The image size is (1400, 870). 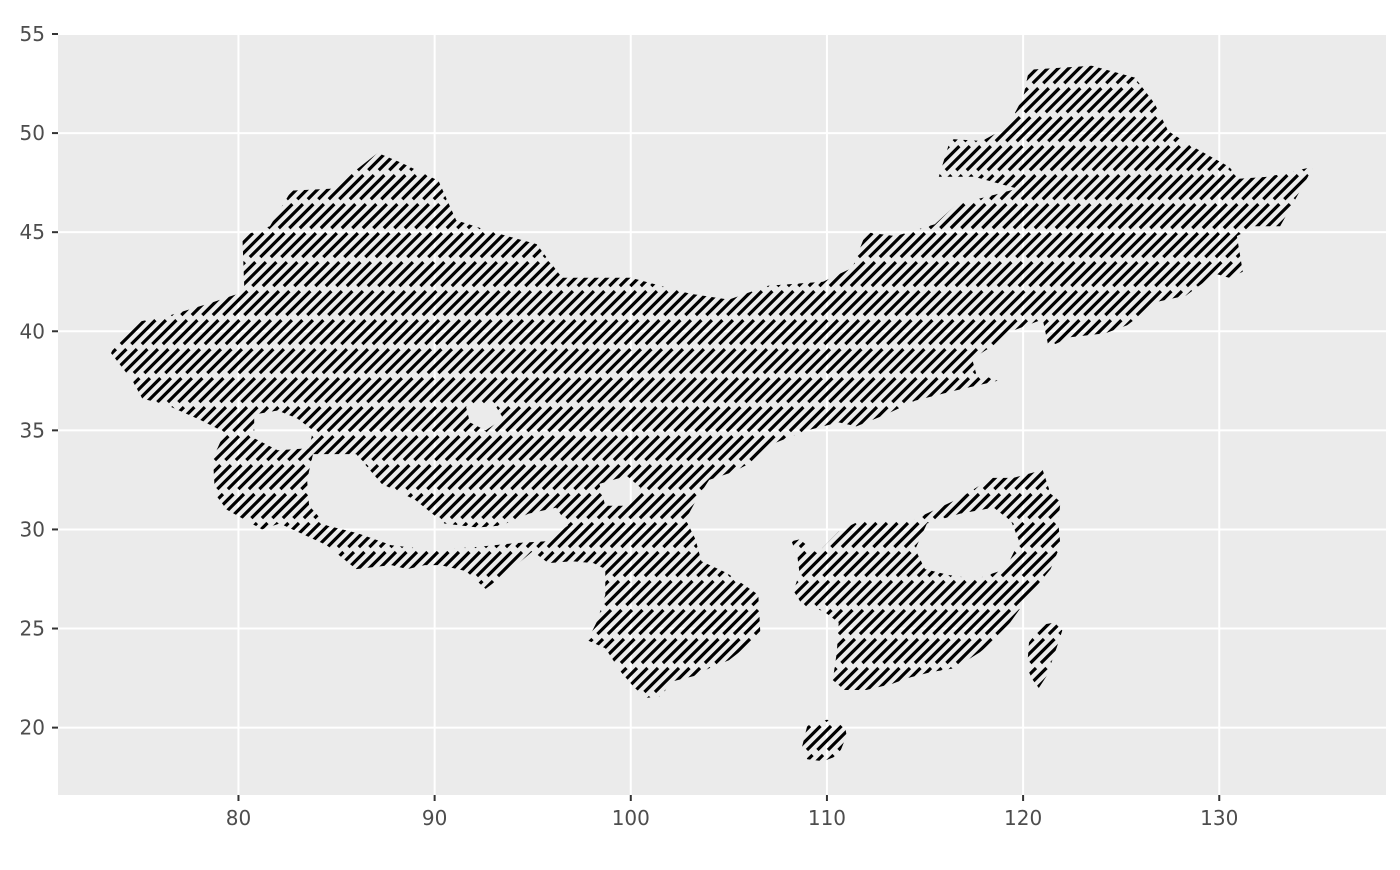 I want to click on x-axis: 80 90 100 110 120 130, so click(x=732, y=812).